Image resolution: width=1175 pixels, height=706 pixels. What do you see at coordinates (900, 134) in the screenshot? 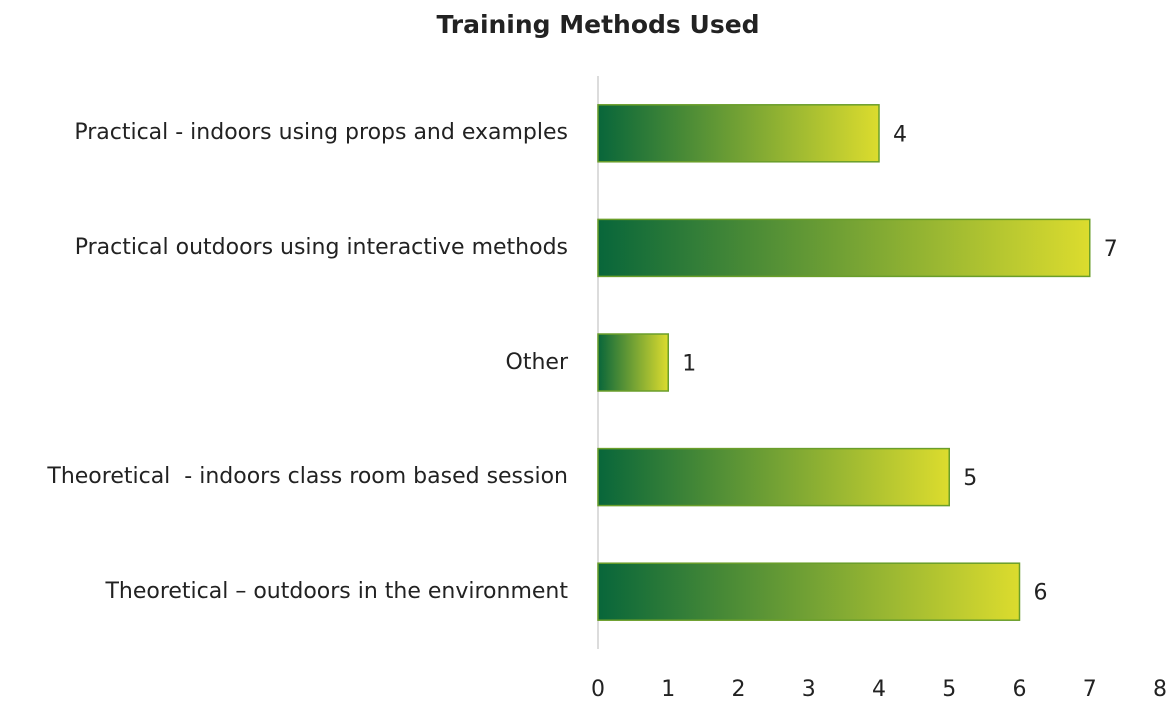
I see `data-label: 4` at bounding box center [900, 134].